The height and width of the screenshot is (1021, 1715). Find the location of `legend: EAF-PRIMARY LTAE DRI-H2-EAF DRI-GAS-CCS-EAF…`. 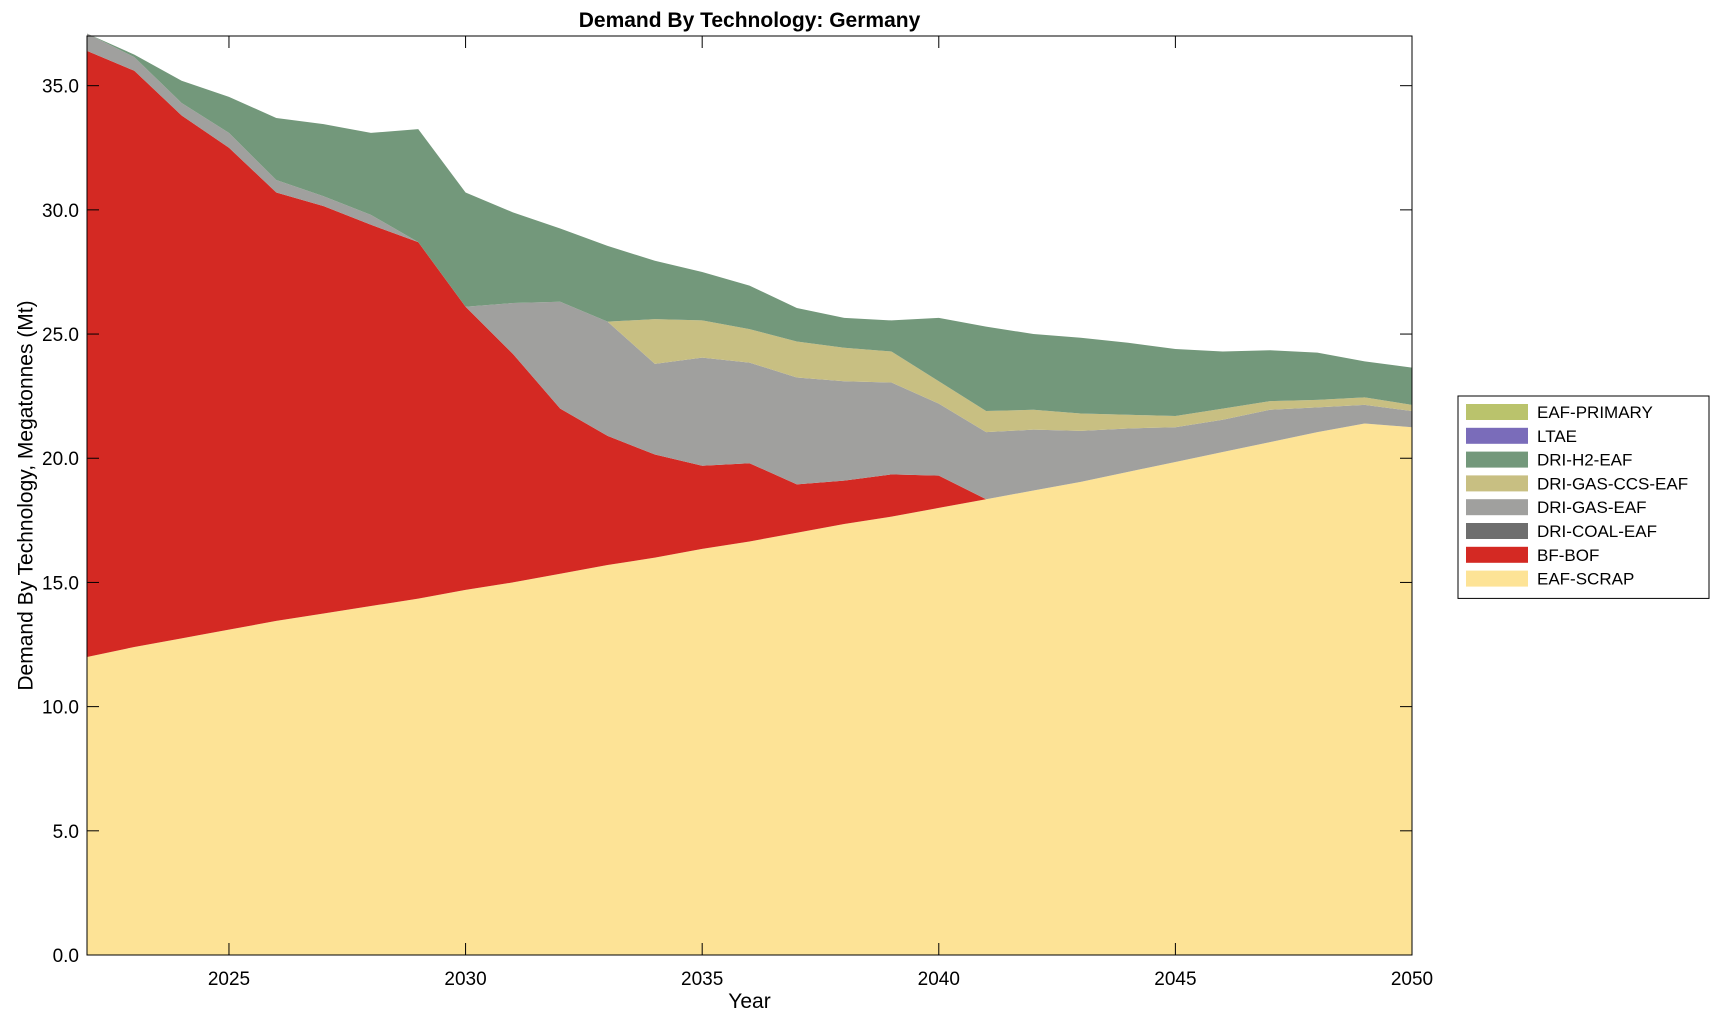

legend: EAF-PRIMARY LTAE DRI-H2-EAF DRI-GAS-CCS-EAF… is located at coordinates (1583, 497).